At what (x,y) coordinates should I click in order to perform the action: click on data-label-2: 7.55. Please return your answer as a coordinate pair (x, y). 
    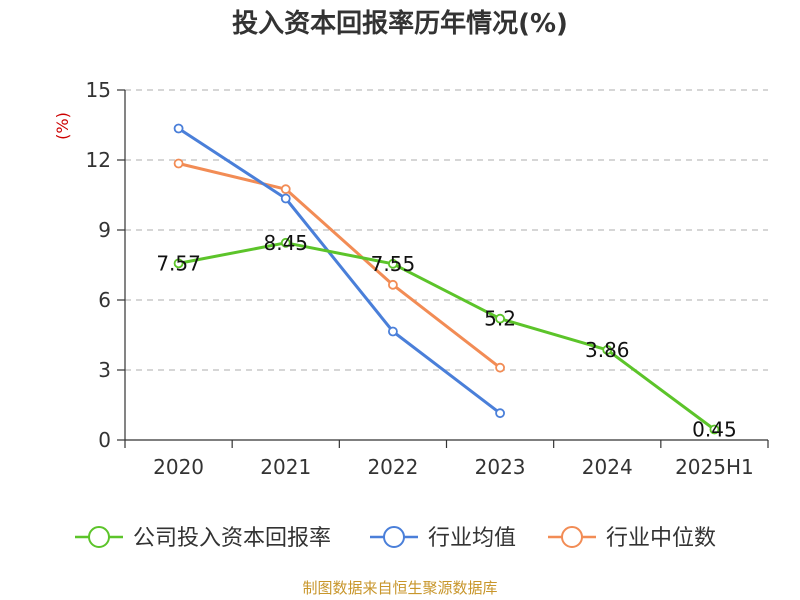
    Looking at the image, I should click on (393, 264).